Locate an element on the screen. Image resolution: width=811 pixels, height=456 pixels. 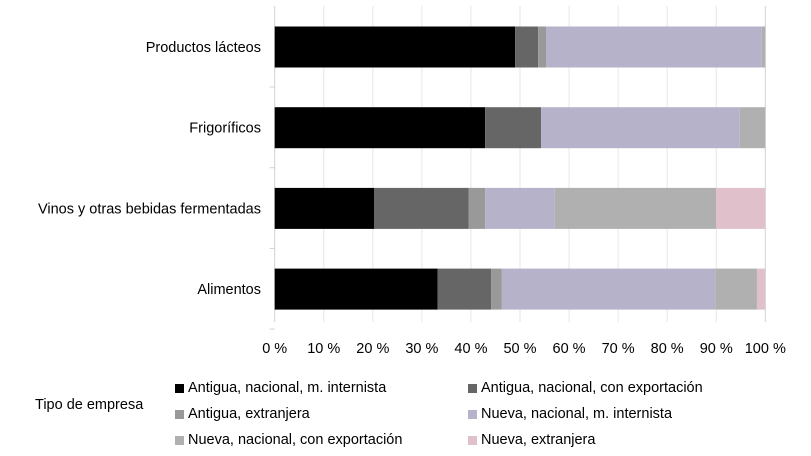
legend-item: Antigua, nacional, con exportación is located at coordinates (585, 388).